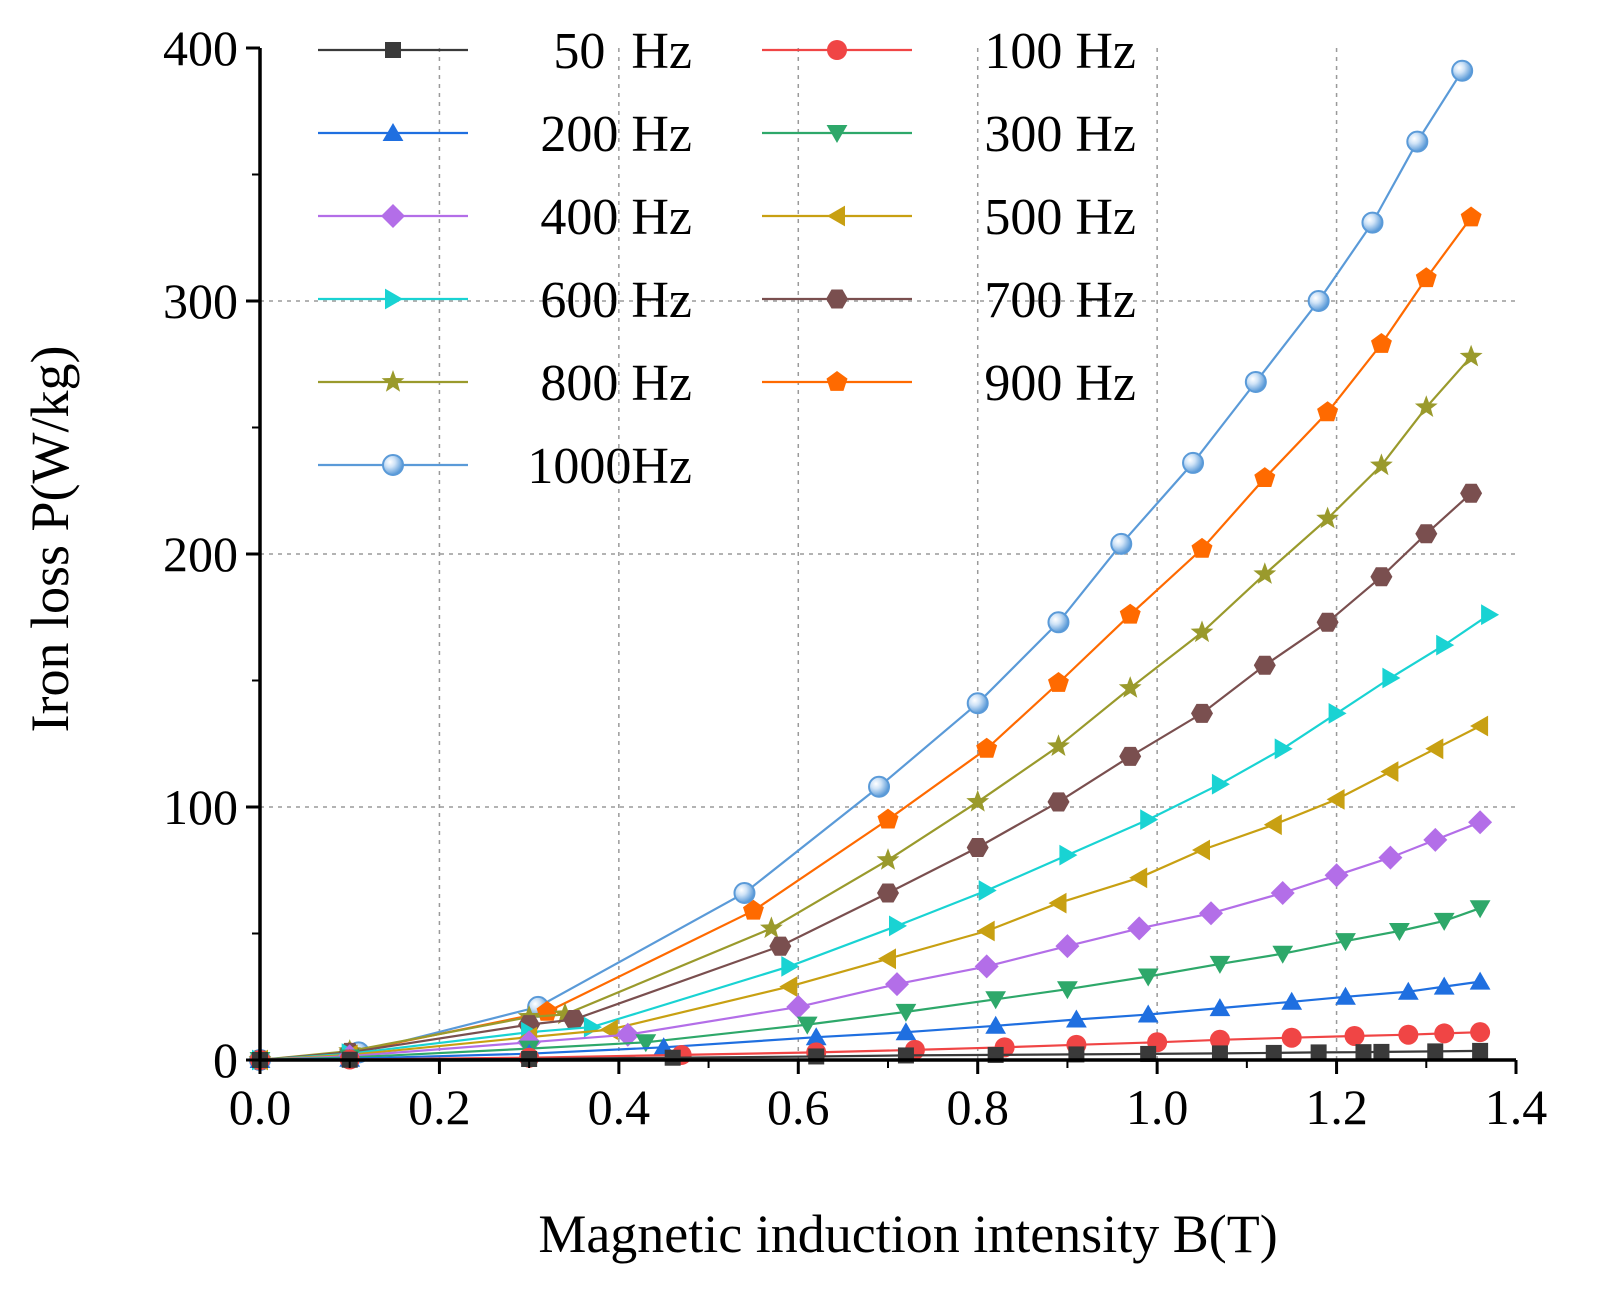 The width and height of the screenshot is (1606, 1311). Describe the element at coordinates (609, 466) in the screenshot. I see `legend-label-10: 1000Hz` at that location.